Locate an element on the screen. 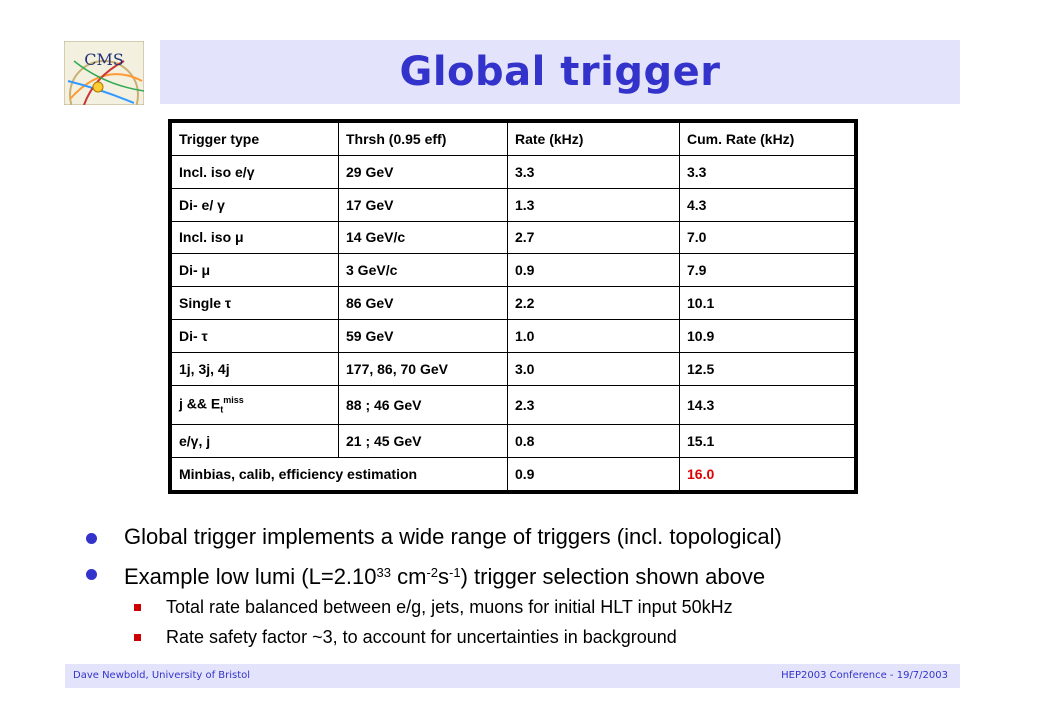 The width and height of the screenshot is (1039, 720). cell-rate: 1.0 is located at coordinates (593, 336).